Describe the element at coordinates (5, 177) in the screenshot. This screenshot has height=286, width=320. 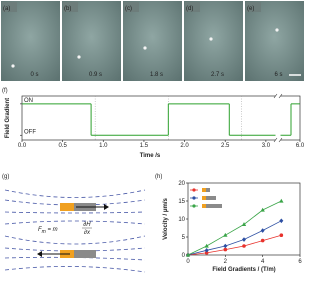
I see `panel-label: (g)` at that location.